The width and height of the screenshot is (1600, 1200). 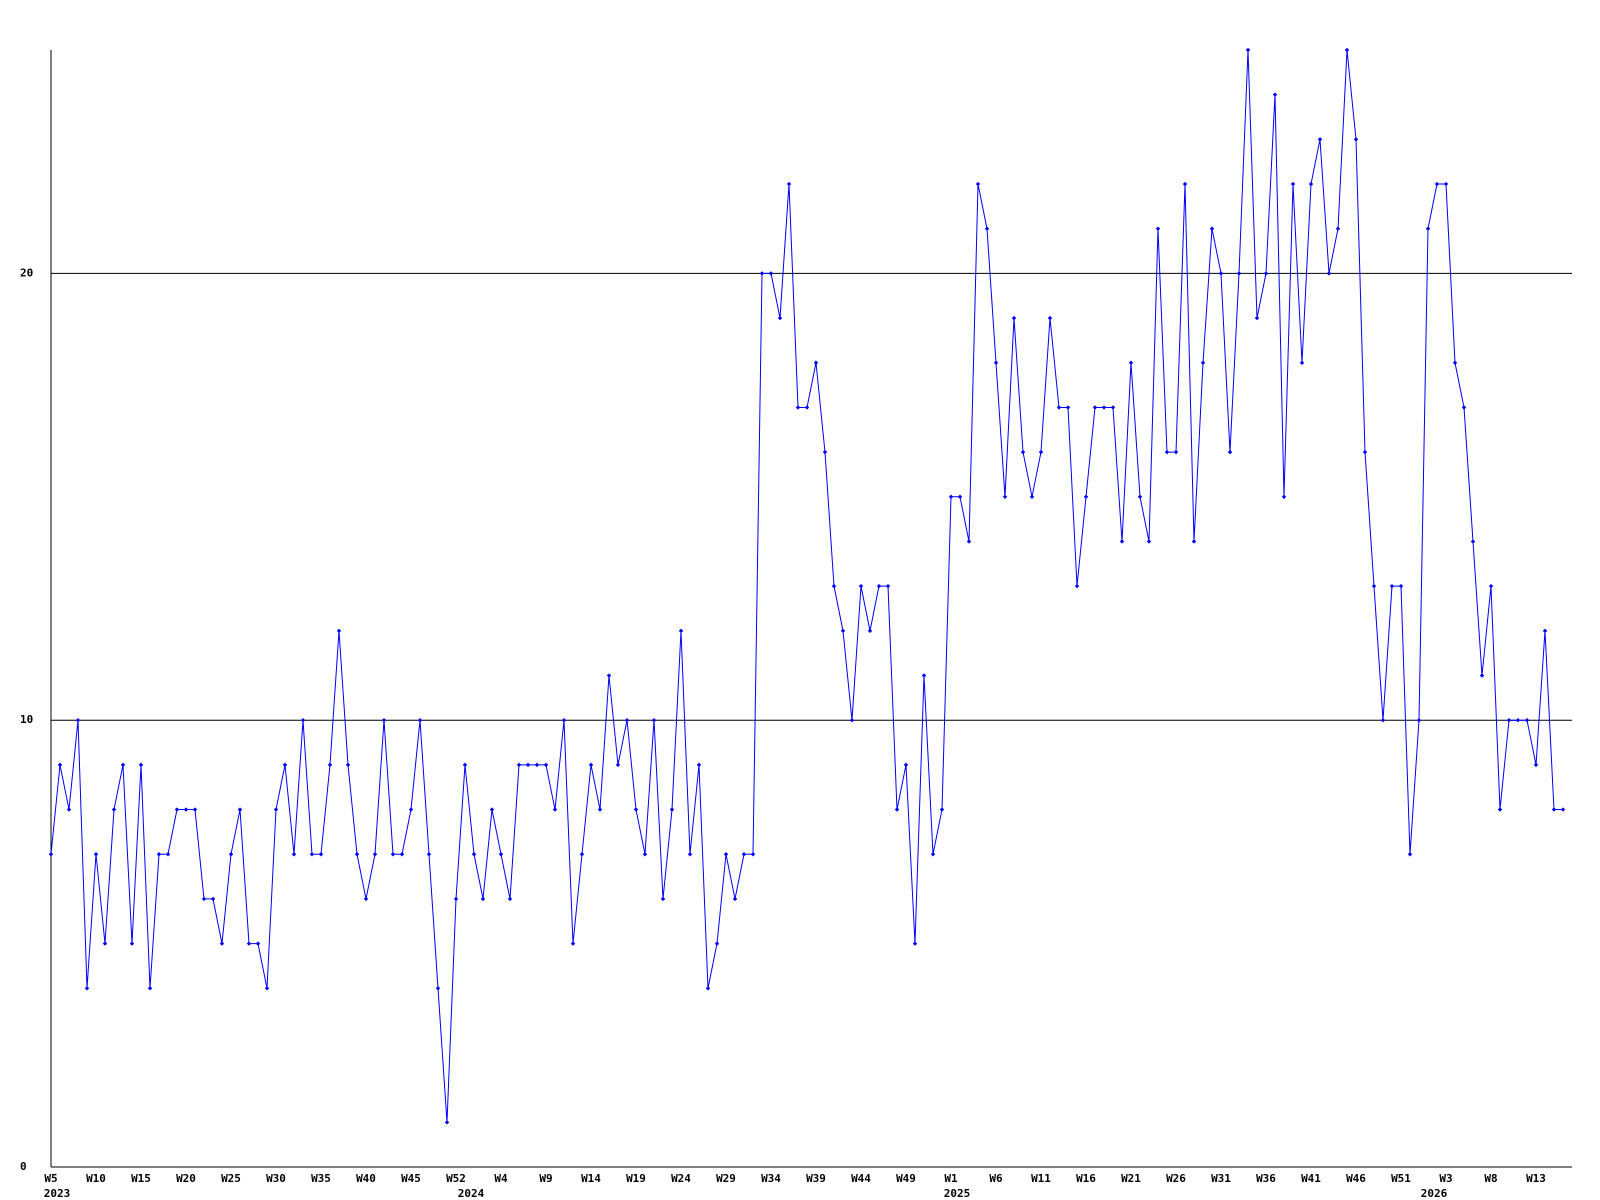 I want to click on x-tick-label: W30, so click(x=276, y=1178).